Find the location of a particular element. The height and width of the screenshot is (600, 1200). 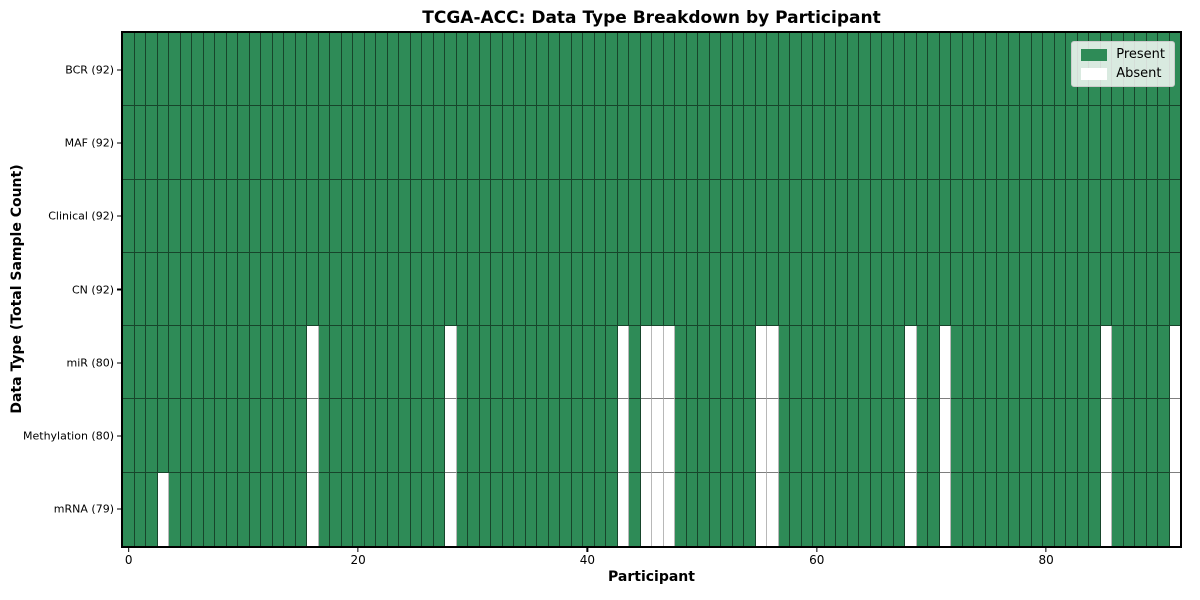

x-tick-label: 0 is located at coordinates (128, 560).